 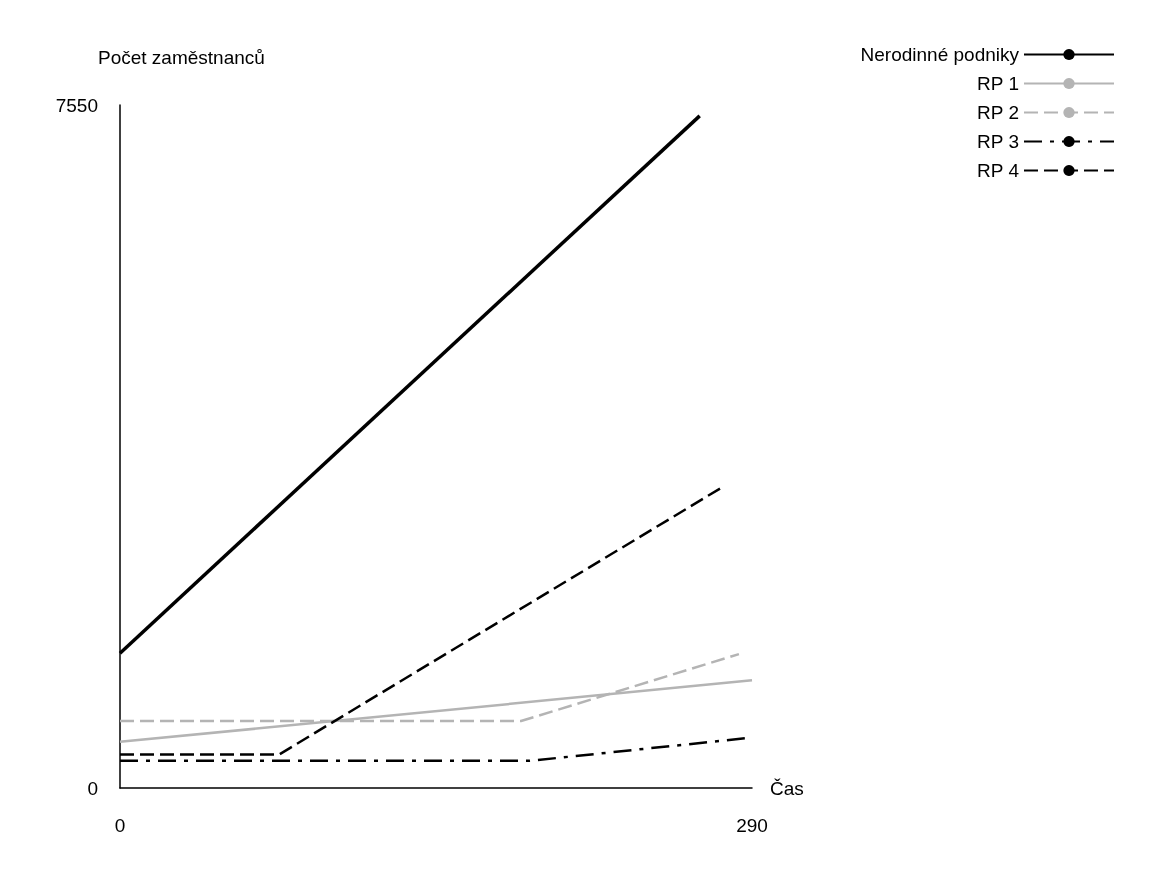 What do you see at coordinates (998, 170) in the screenshot?
I see `legend-label: RP 4` at bounding box center [998, 170].